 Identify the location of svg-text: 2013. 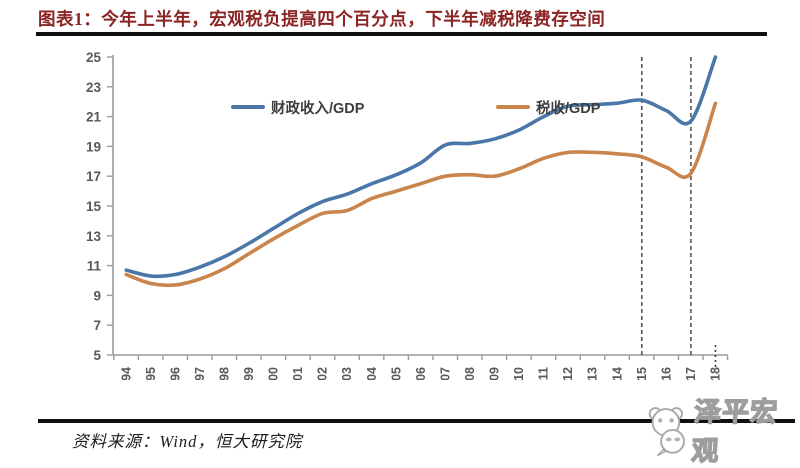
(593, 373).